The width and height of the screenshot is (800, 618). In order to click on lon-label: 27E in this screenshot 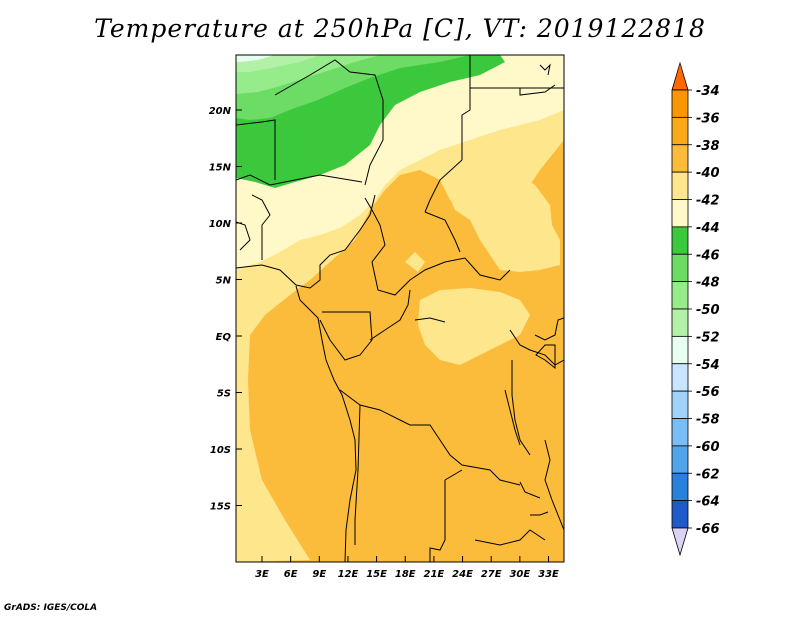, I will do `click(491, 574)`.